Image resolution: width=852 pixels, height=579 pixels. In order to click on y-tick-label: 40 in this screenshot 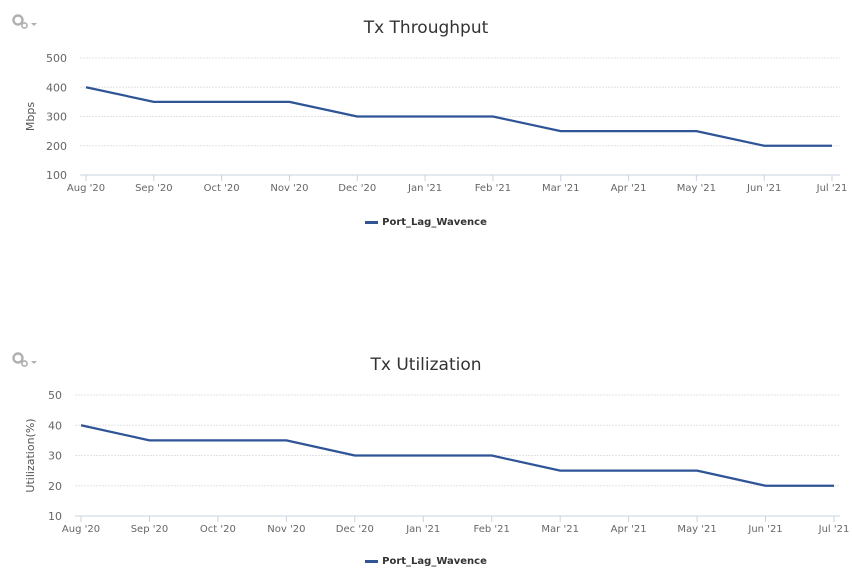, I will do `click(55, 425)`.